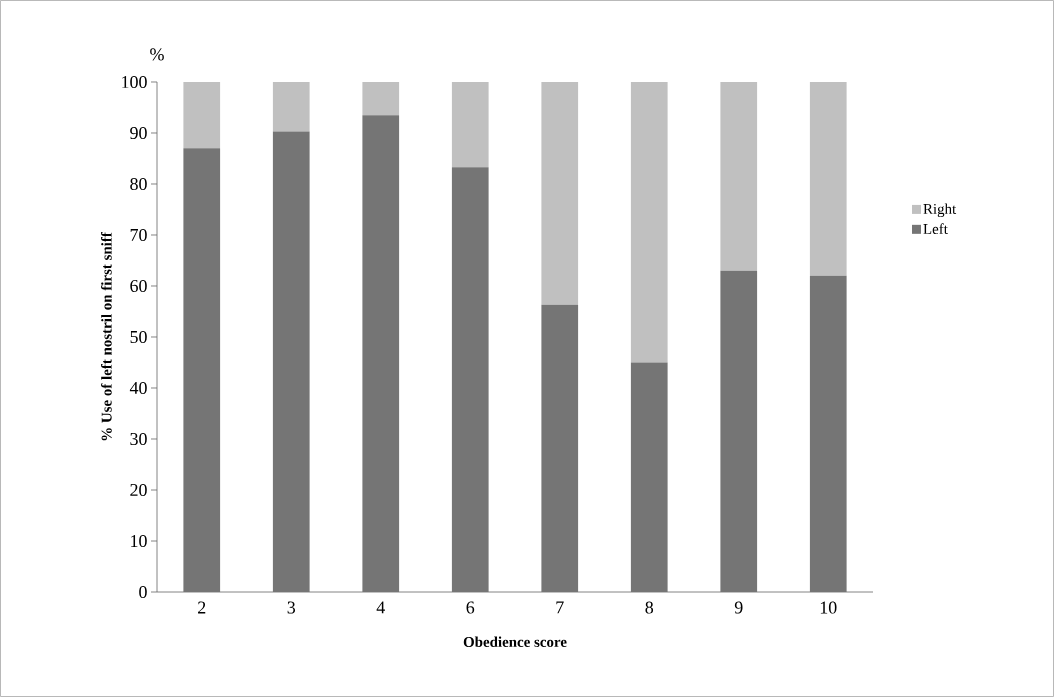 The height and width of the screenshot is (697, 1054). I want to click on x-axis-title: Obedience score, so click(515, 641).